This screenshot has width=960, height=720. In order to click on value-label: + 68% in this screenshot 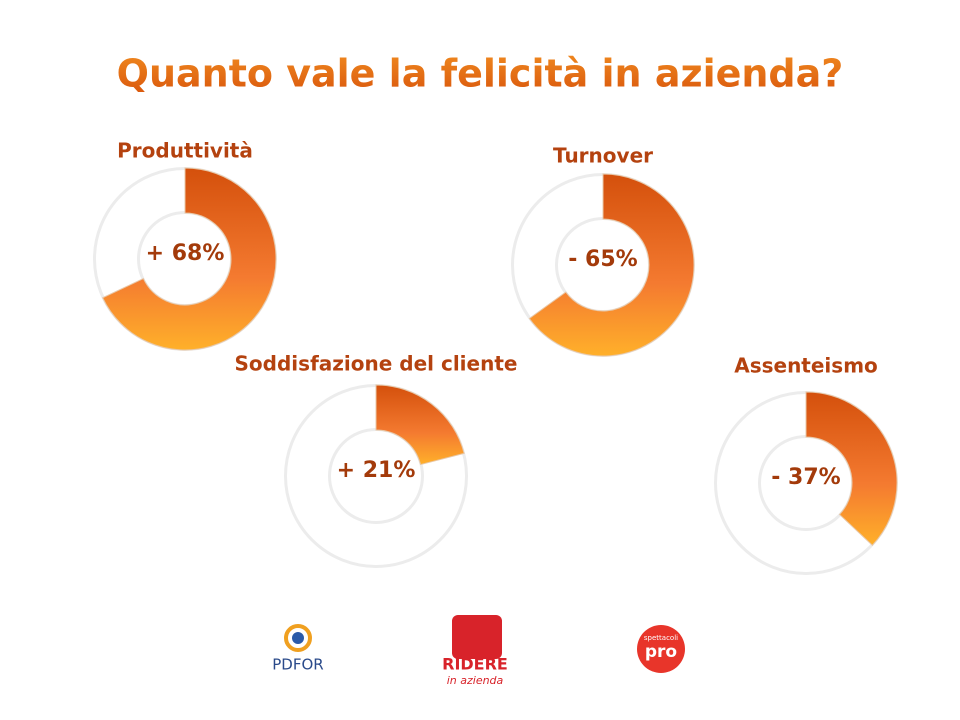, I will do `click(185, 253)`.